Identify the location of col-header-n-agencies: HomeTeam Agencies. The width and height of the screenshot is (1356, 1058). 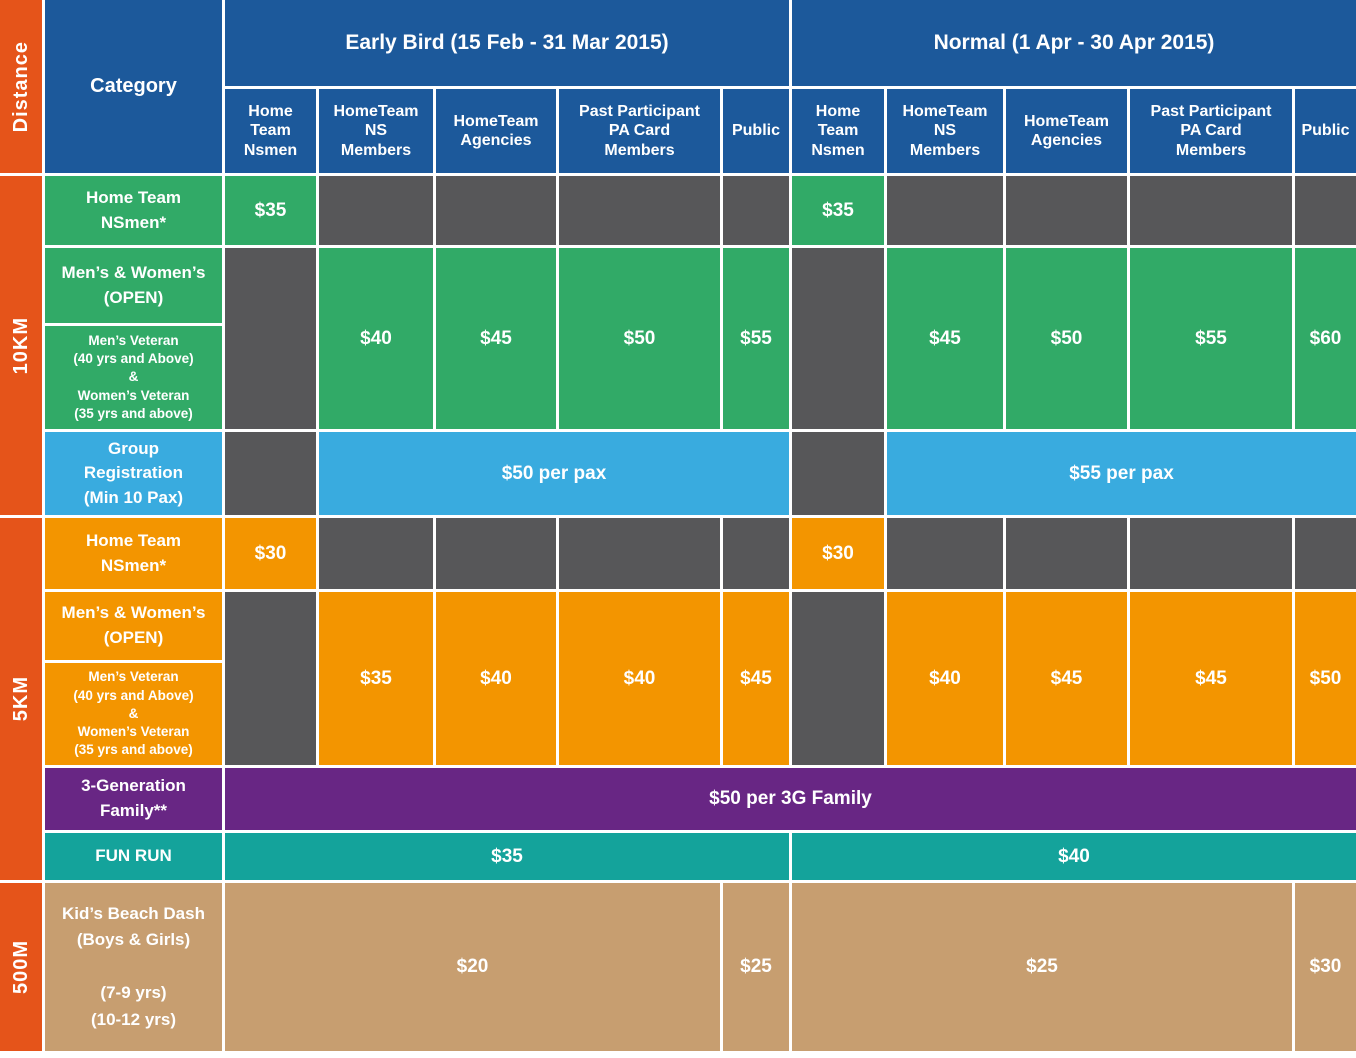
(1066, 131).